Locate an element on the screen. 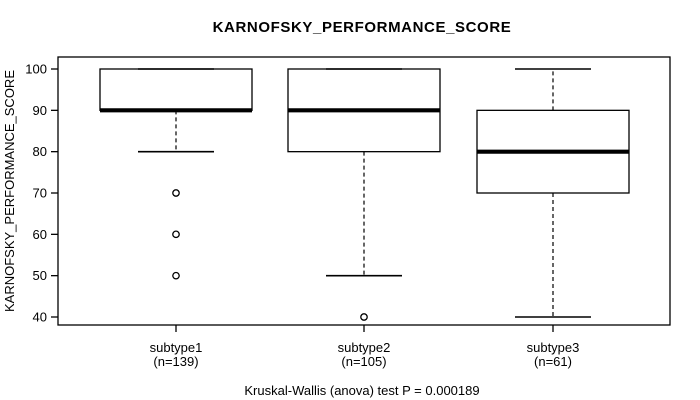 Image resolution: width=700 pixels, height=400 pixels. group-label: subtype2 is located at coordinates (364, 347).